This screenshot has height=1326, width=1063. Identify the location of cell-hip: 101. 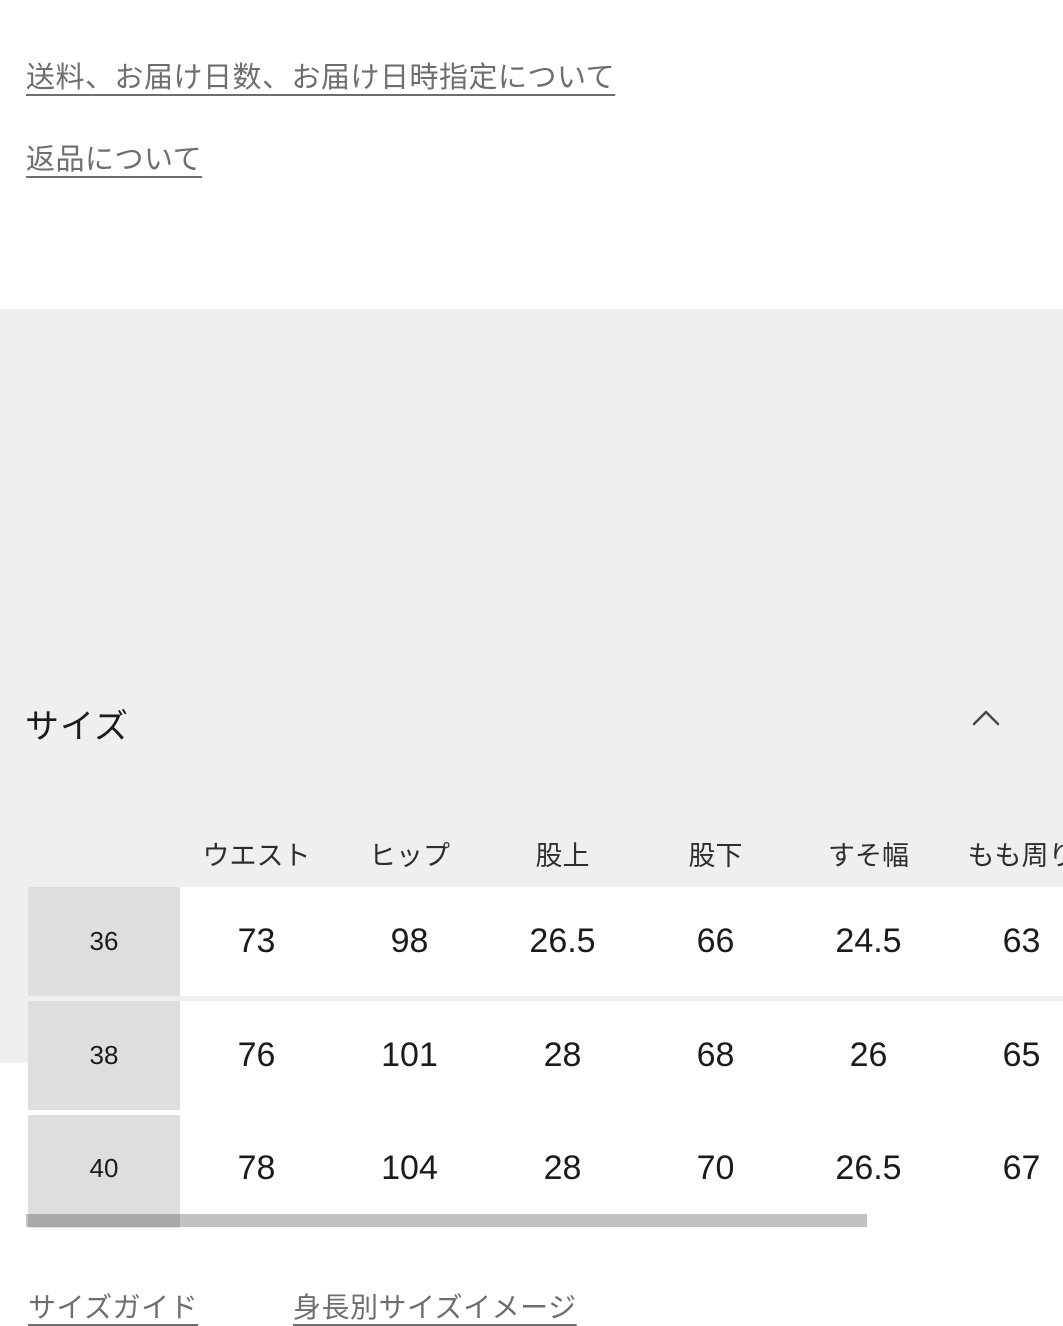
(409, 1055).